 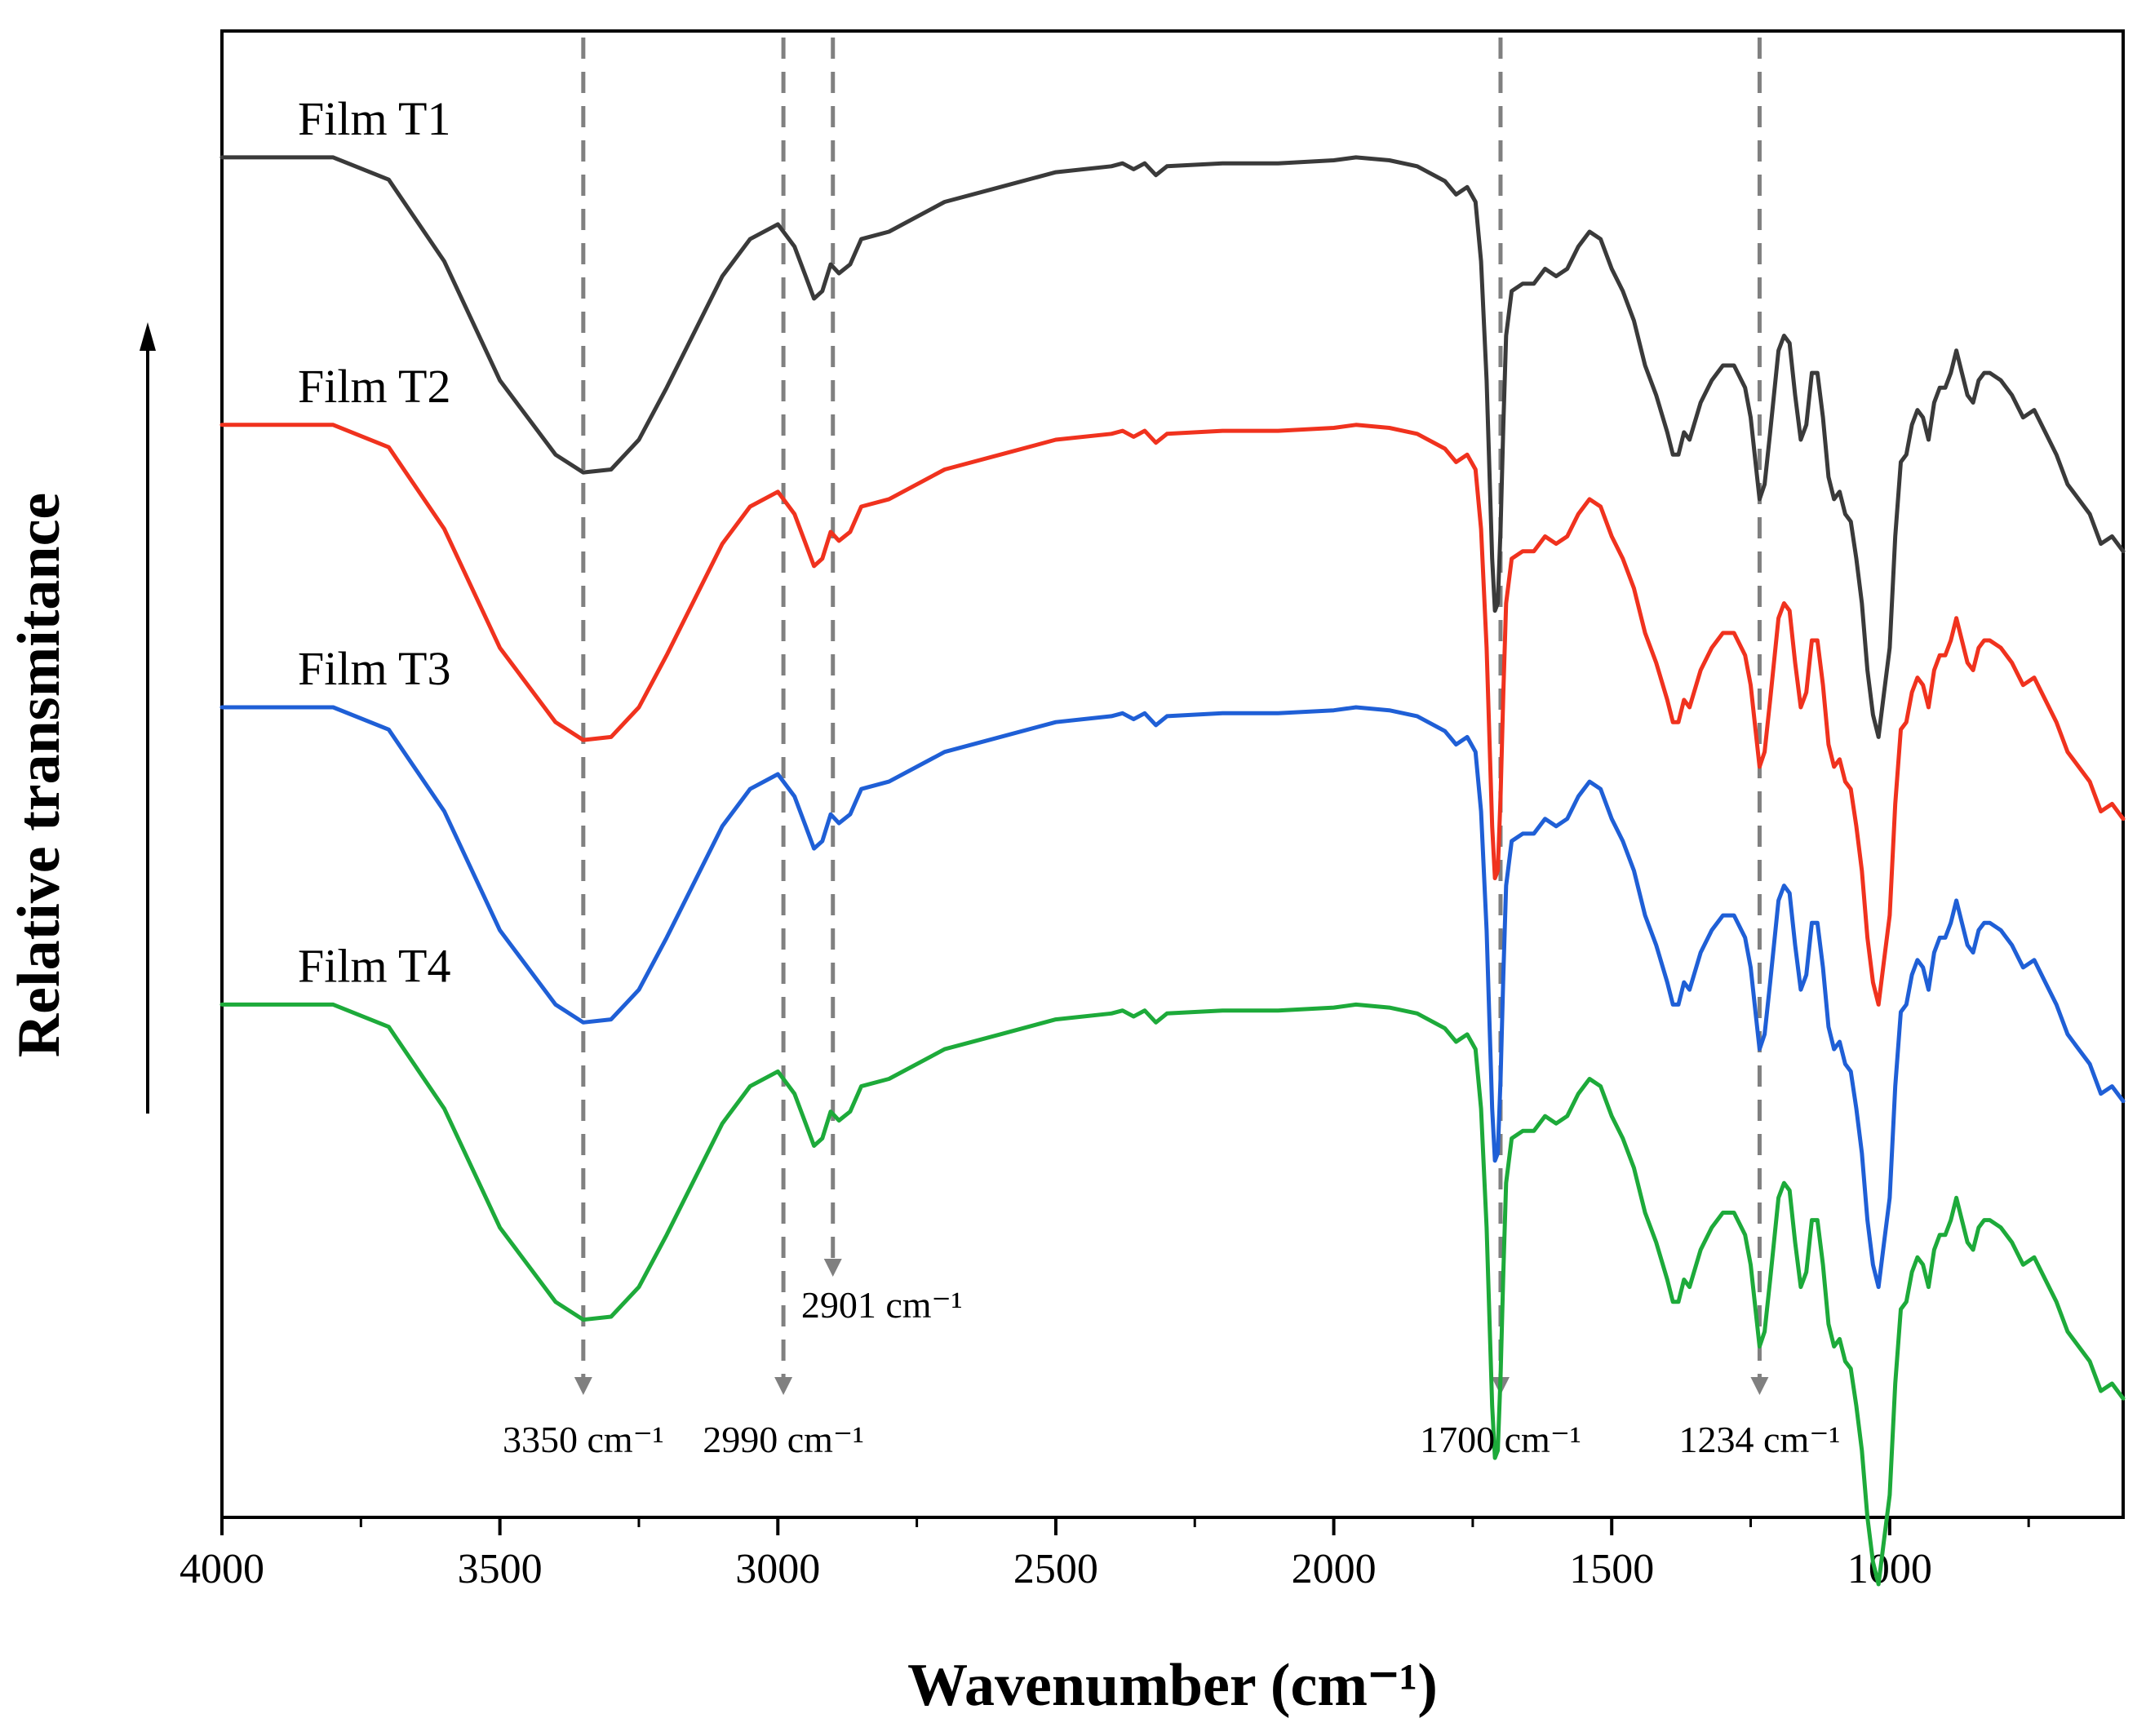 What do you see at coordinates (882, 1305) in the screenshot?
I see `annotation-label: 2901 cm⁻¹` at bounding box center [882, 1305].